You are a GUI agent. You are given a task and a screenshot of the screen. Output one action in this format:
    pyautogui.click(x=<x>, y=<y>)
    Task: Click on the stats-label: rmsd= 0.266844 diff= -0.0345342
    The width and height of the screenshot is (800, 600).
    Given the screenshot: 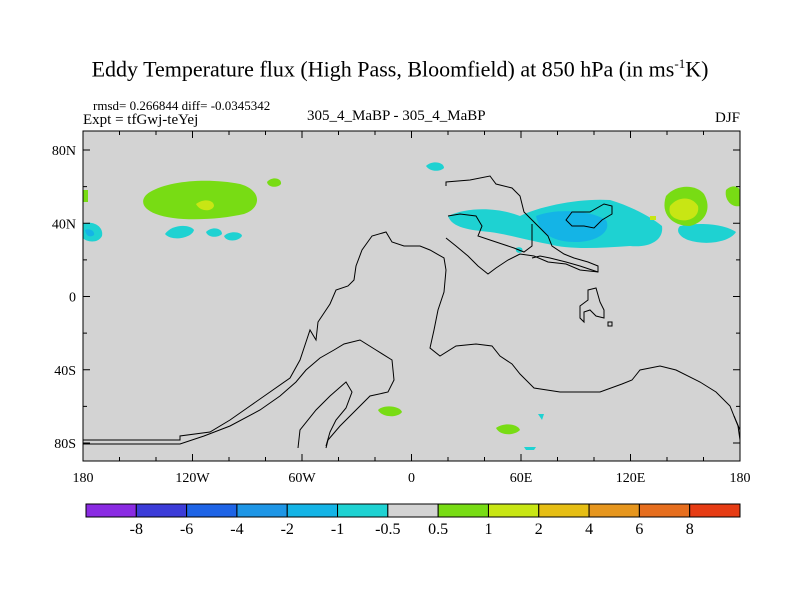 What is the action you would take?
    pyautogui.click(x=182, y=105)
    